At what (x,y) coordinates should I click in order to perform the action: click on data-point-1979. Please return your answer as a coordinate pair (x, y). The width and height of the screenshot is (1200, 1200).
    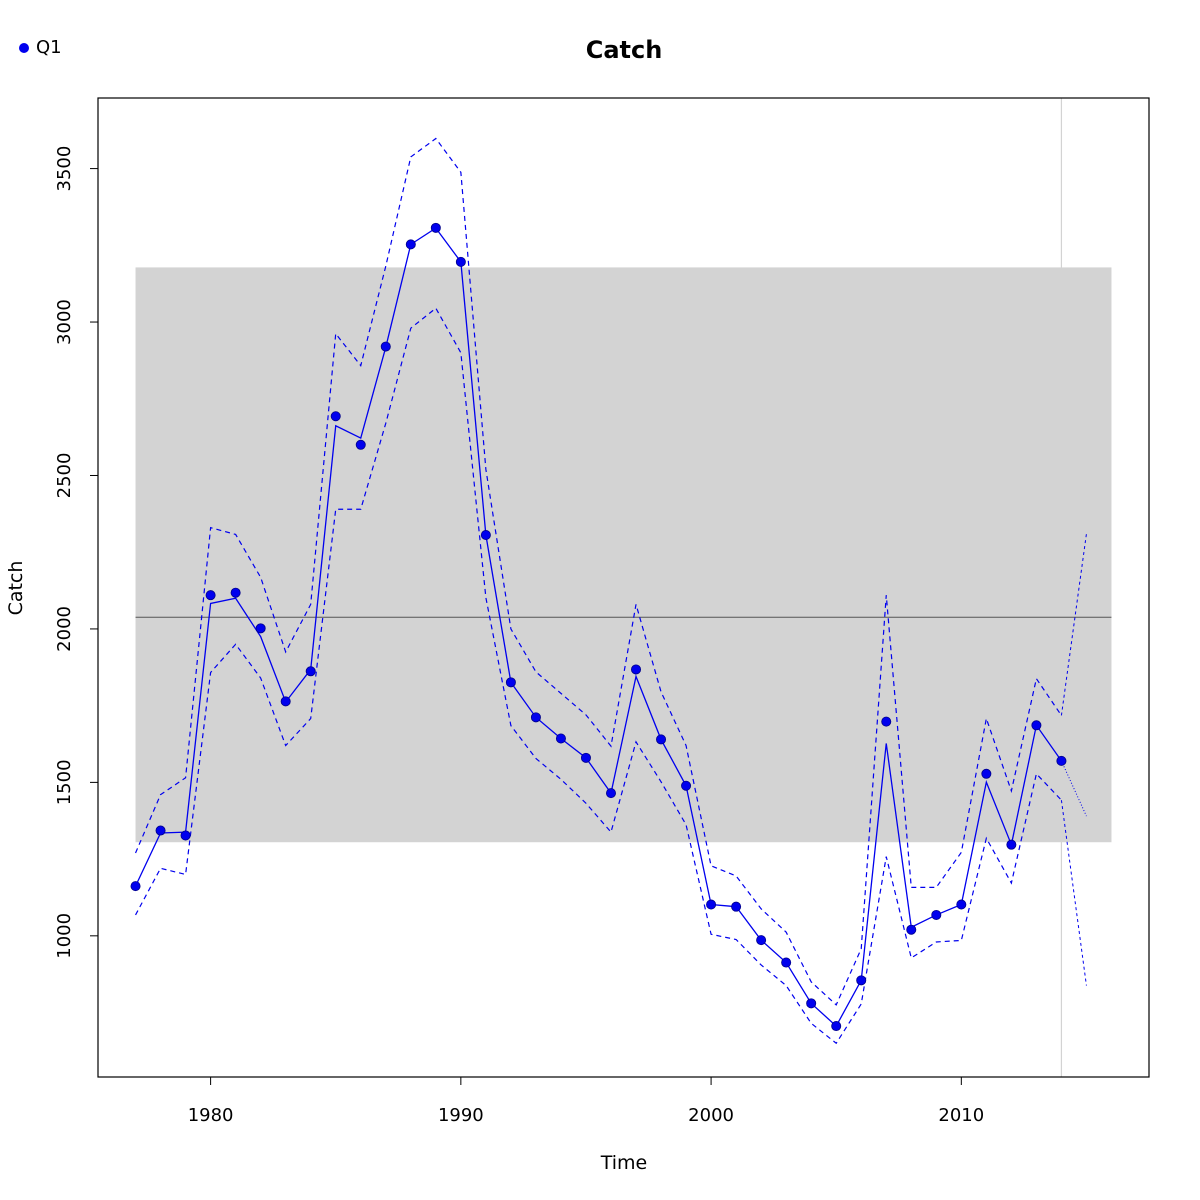
    Looking at the image, I should click on (185, 835).